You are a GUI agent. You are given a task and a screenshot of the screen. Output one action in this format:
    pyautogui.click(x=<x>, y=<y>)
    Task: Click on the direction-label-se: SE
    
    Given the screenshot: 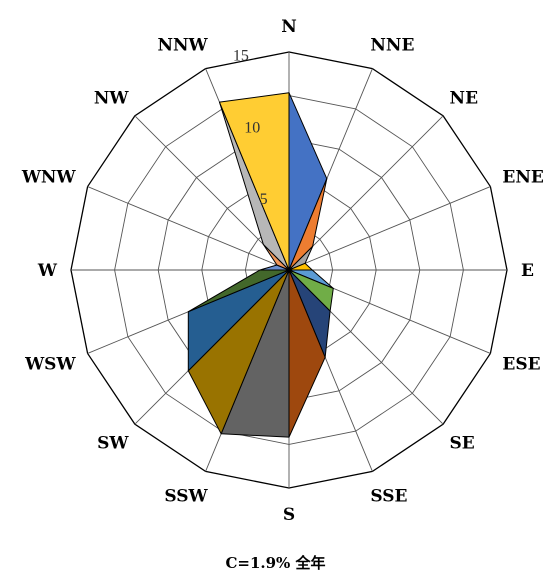 What is the action you would take?
    pyautogui.click(x=462, y=444)
    